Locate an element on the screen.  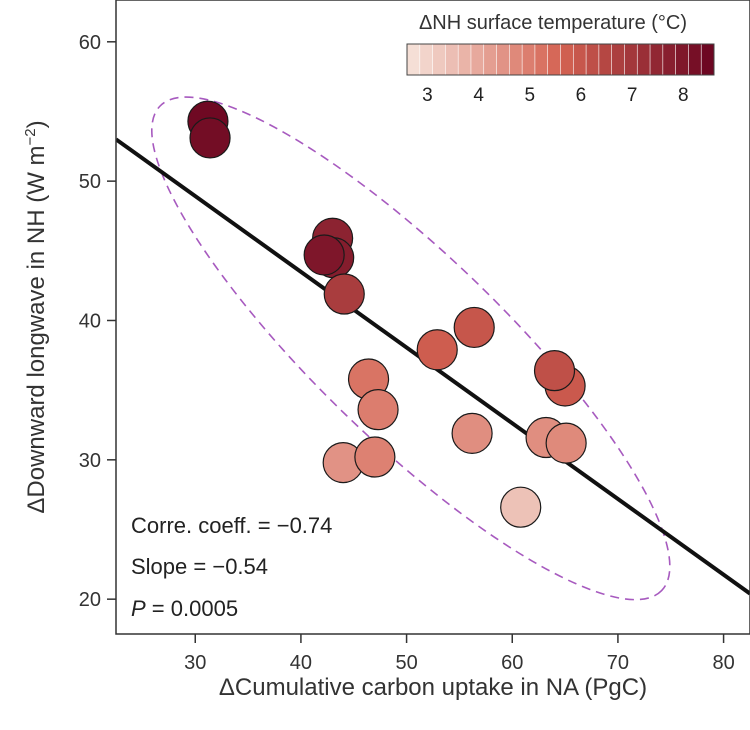
stat-p-number: = 0.0005 is located at coordinates (192, 608).